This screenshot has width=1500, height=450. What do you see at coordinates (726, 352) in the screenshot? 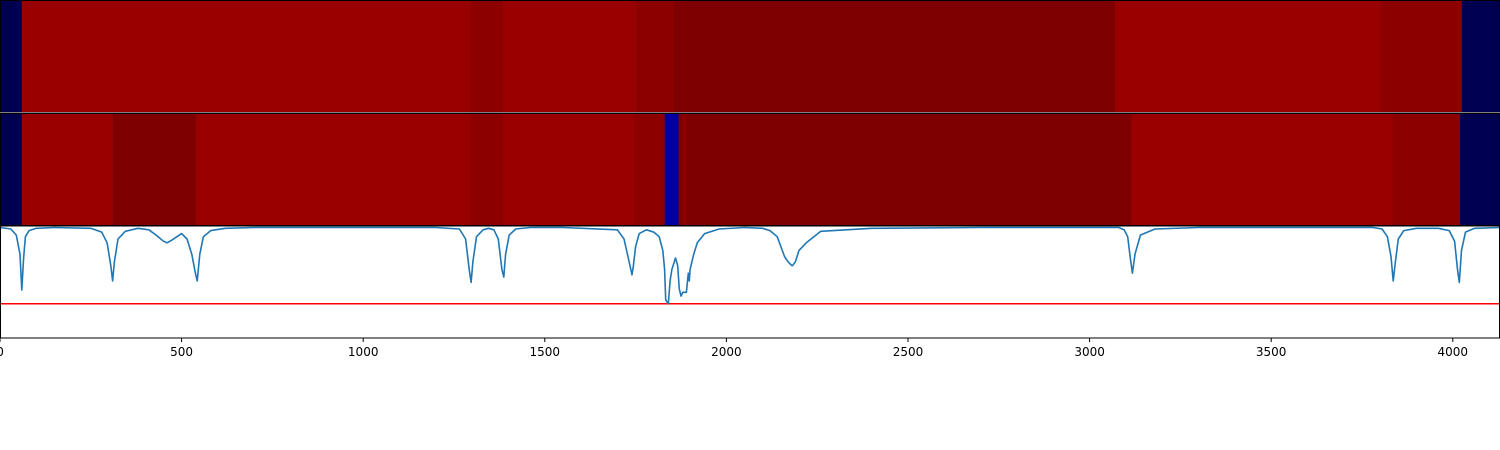
I see `x-tick-label: 2000` at bounding box center [726, 352].